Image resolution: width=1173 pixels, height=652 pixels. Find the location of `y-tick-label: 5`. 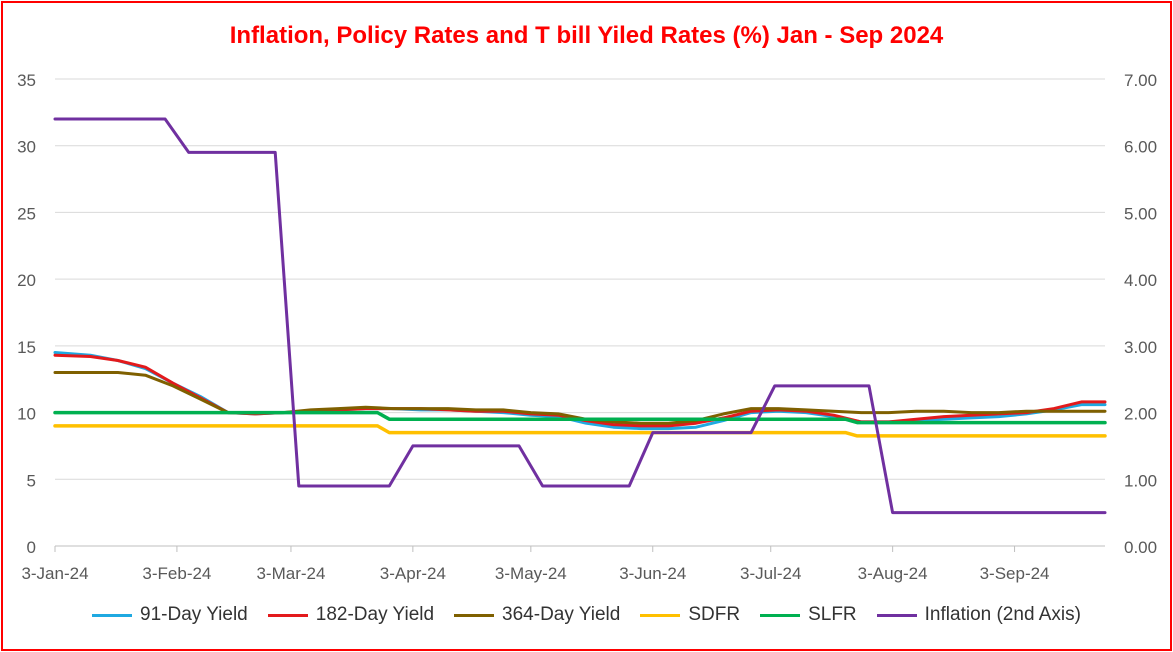

y-tick-label: 5 is located at coordinates (31, 480).